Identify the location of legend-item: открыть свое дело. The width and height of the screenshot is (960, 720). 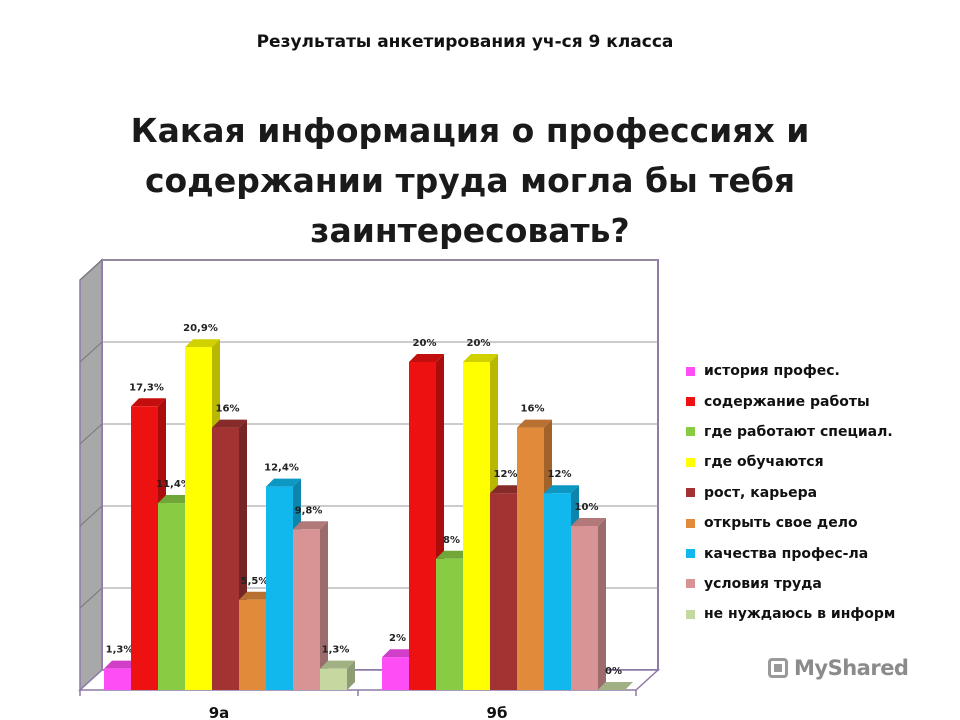
(821, 523).